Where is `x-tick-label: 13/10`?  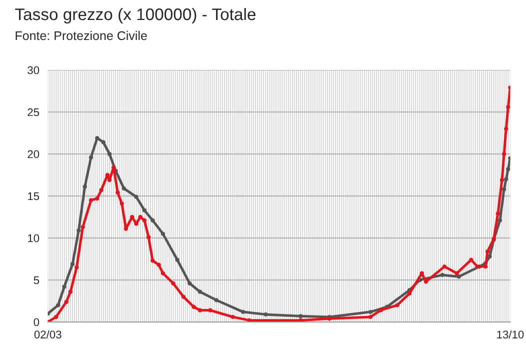
x-tick-label: 13/10 is located at coordinates (510, 334).